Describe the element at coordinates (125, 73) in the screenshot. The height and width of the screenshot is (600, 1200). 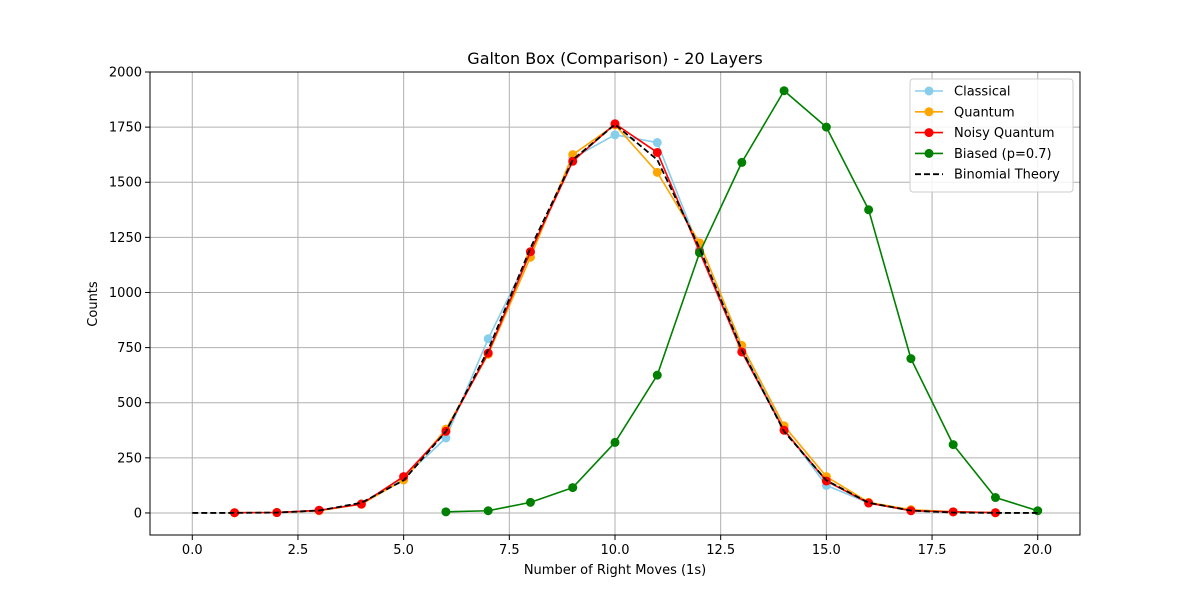
I see `y-tick-label: 2000` at that location.